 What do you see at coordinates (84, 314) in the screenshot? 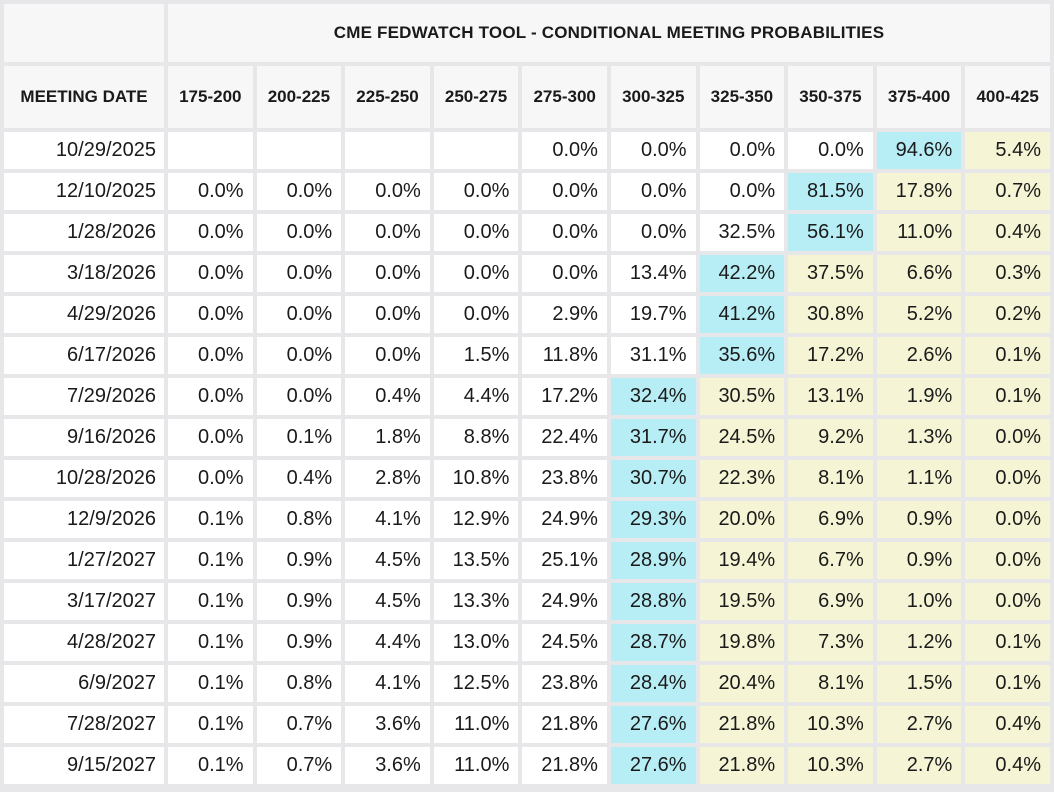
I see `meeting-date-cell: 4/29/2026` at bounding box center [84, 314].